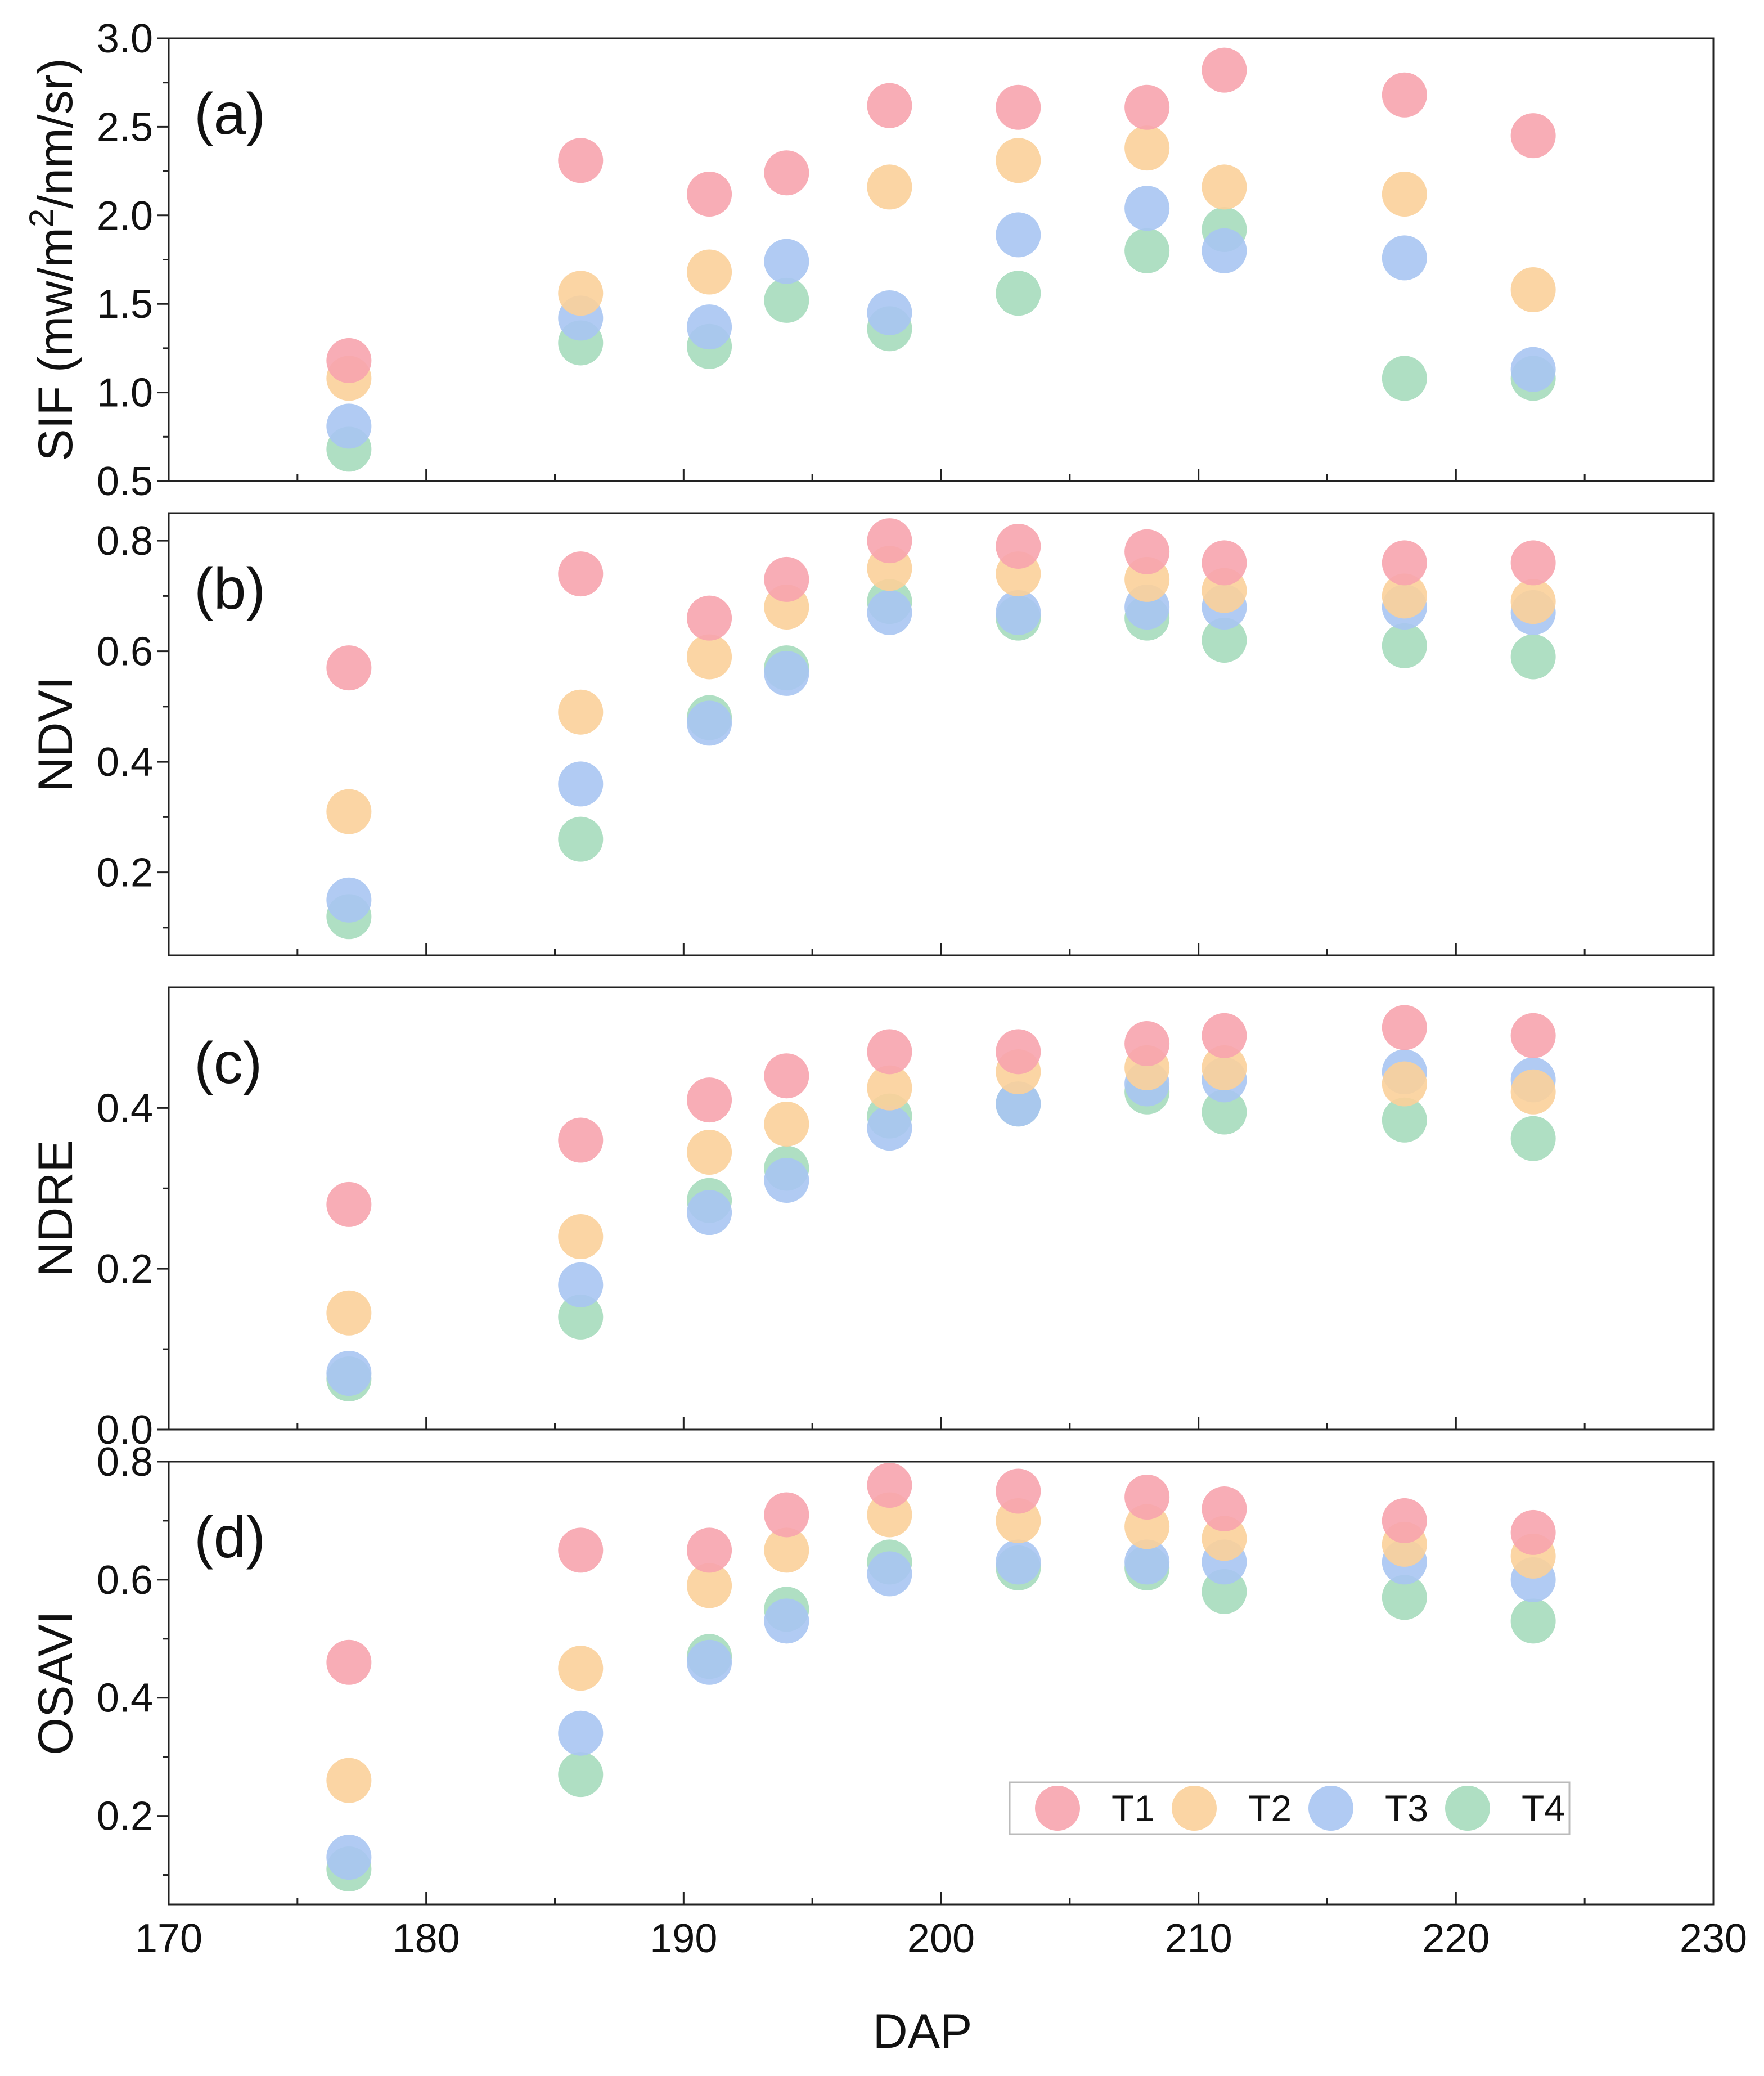 Image resolution: width=1764 pixels, height=2076 pixels. I want to click on y-tick-label: 0.0, so click(125, 1430).